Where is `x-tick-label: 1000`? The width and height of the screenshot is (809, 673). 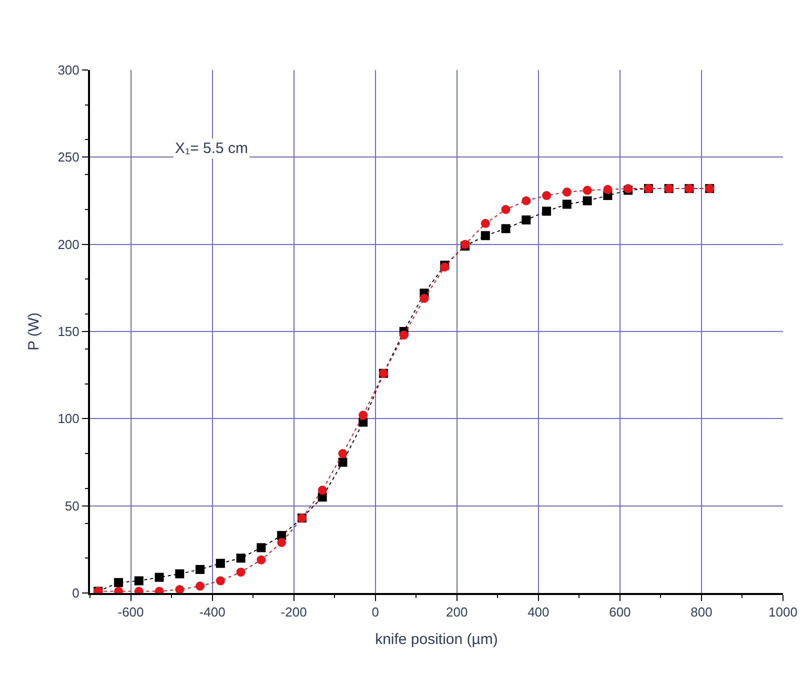 x-tick-label: 1000 is located at coordinates (783, 612).